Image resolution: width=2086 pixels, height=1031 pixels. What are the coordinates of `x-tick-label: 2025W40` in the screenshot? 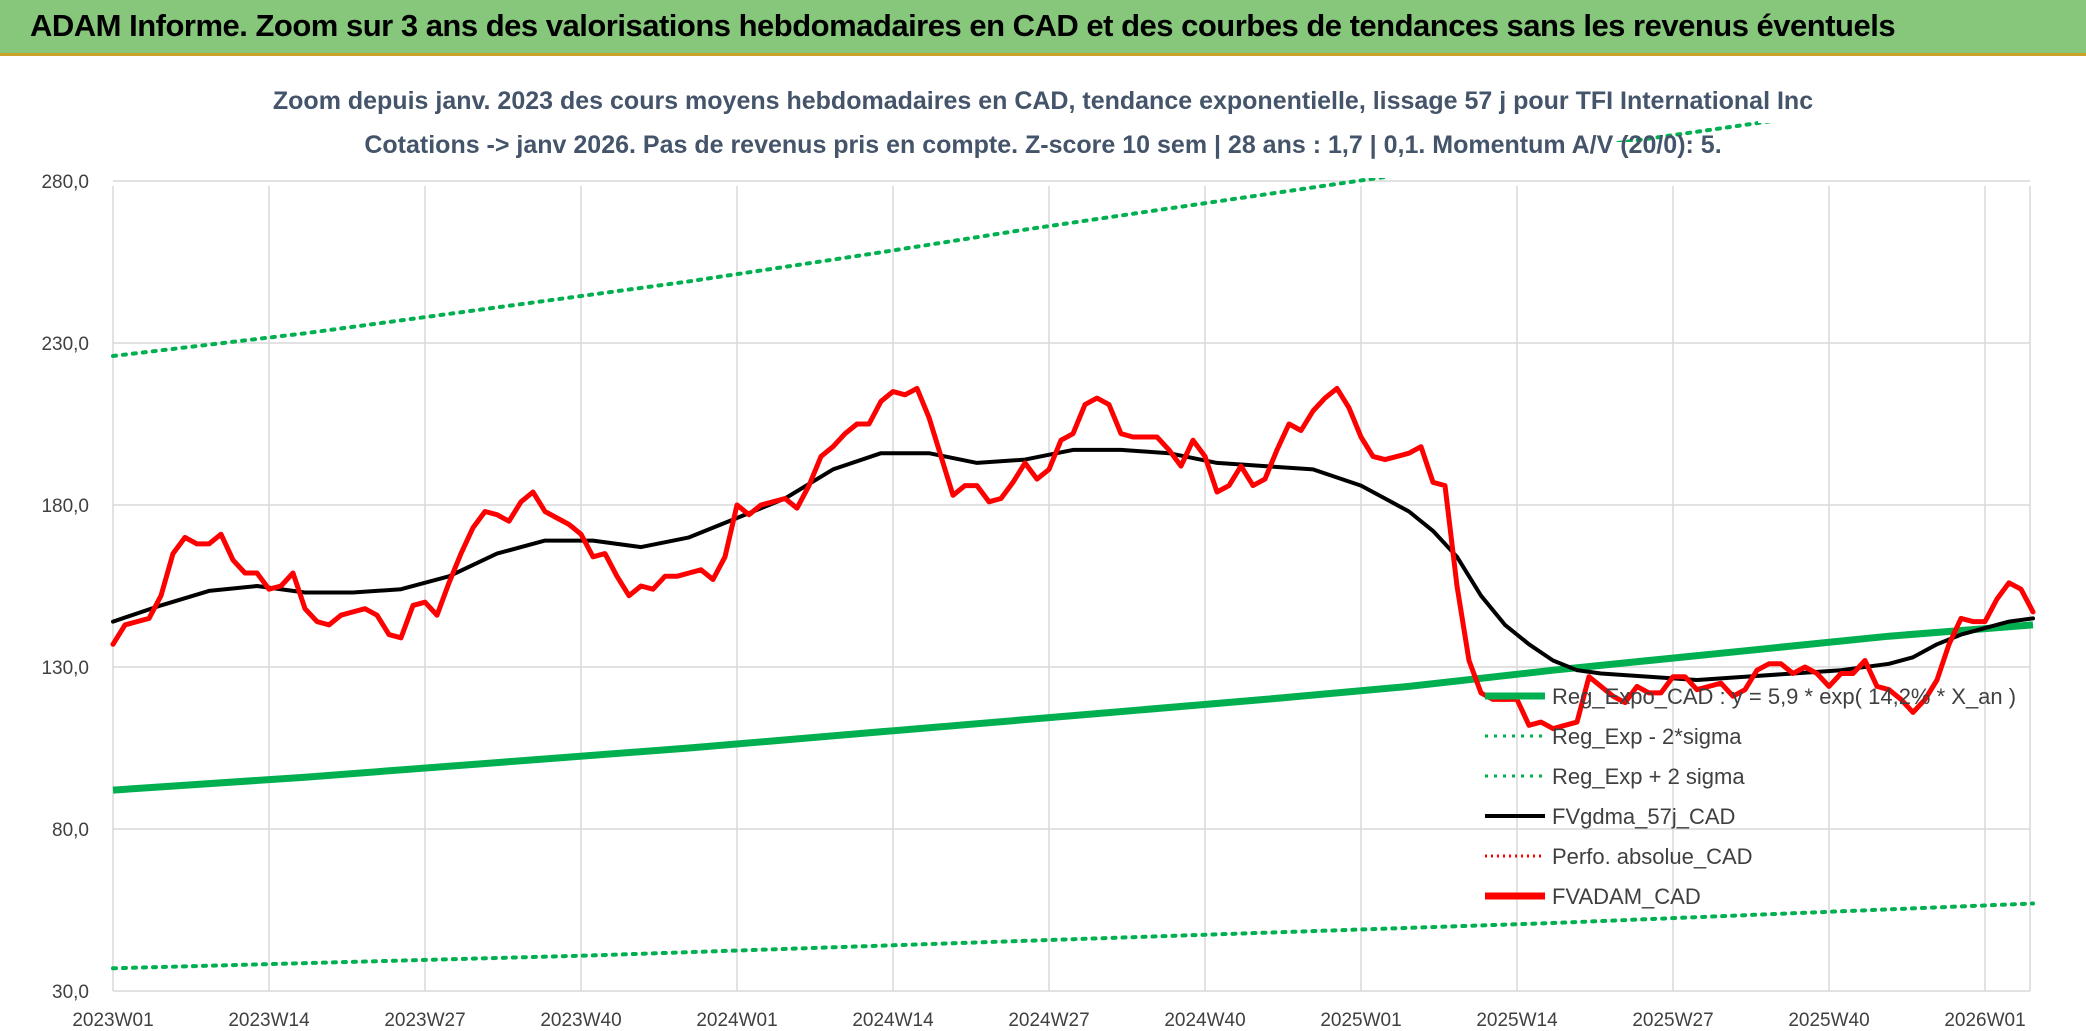 It's located at (1828, 1020).